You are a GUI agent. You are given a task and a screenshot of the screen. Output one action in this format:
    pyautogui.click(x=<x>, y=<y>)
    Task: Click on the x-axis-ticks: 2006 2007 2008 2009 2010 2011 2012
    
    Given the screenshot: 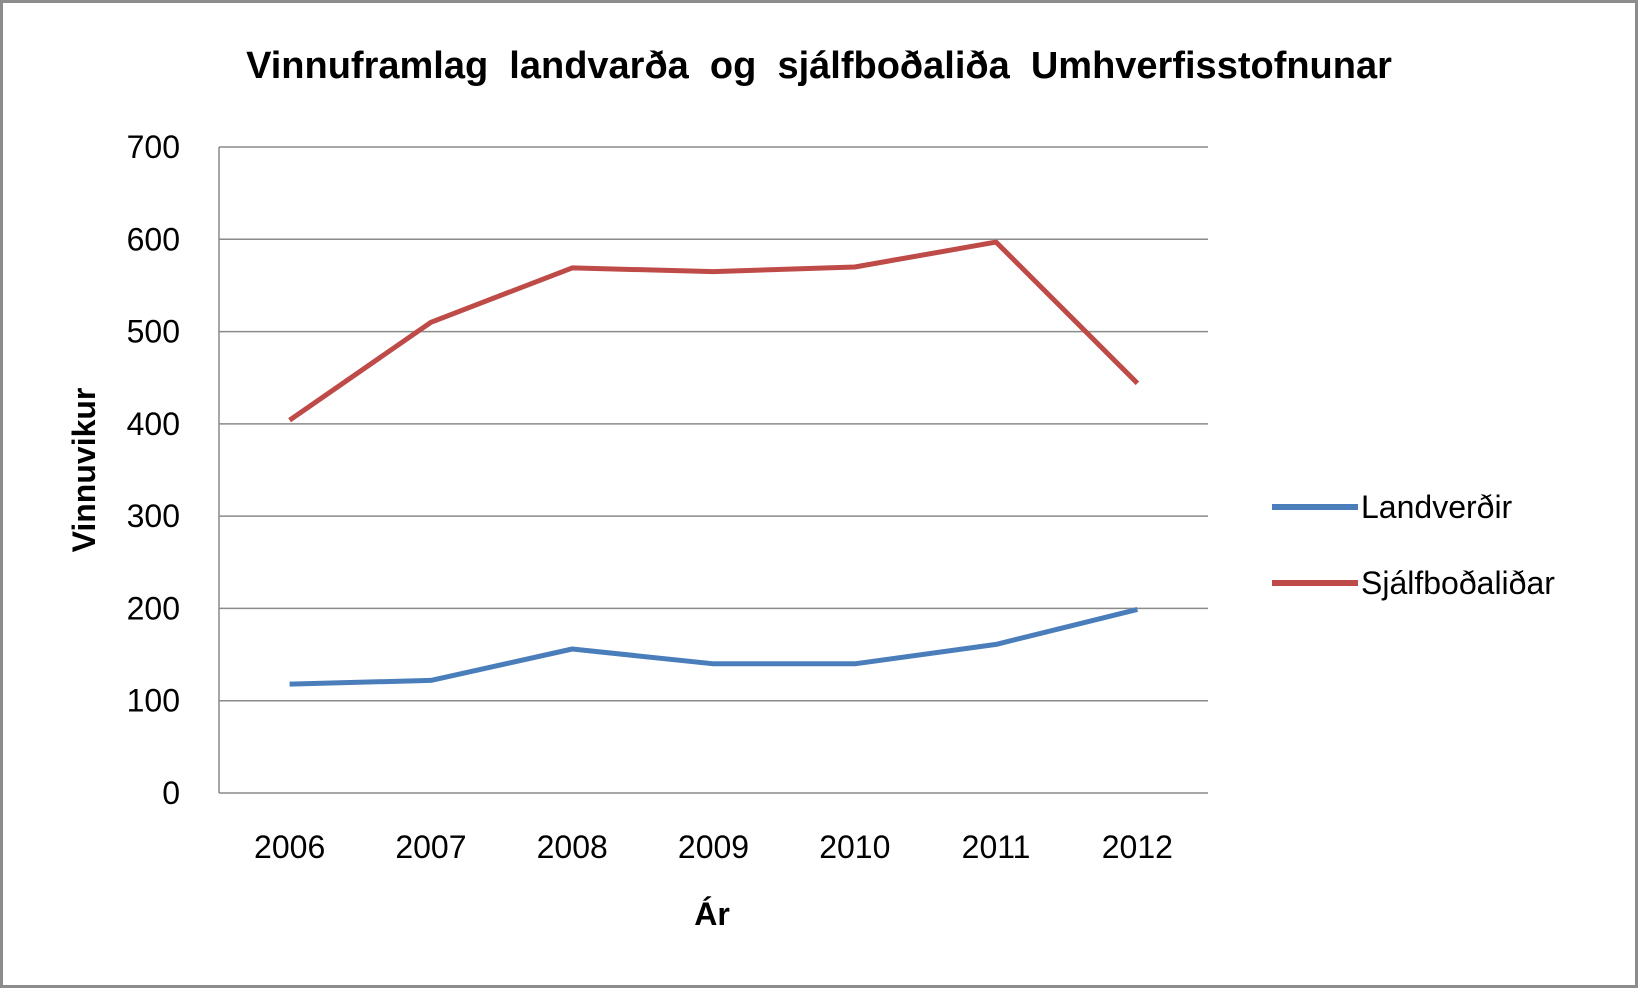 What is the action you would take?
    pyautogui.click(x=713, y=847)
    